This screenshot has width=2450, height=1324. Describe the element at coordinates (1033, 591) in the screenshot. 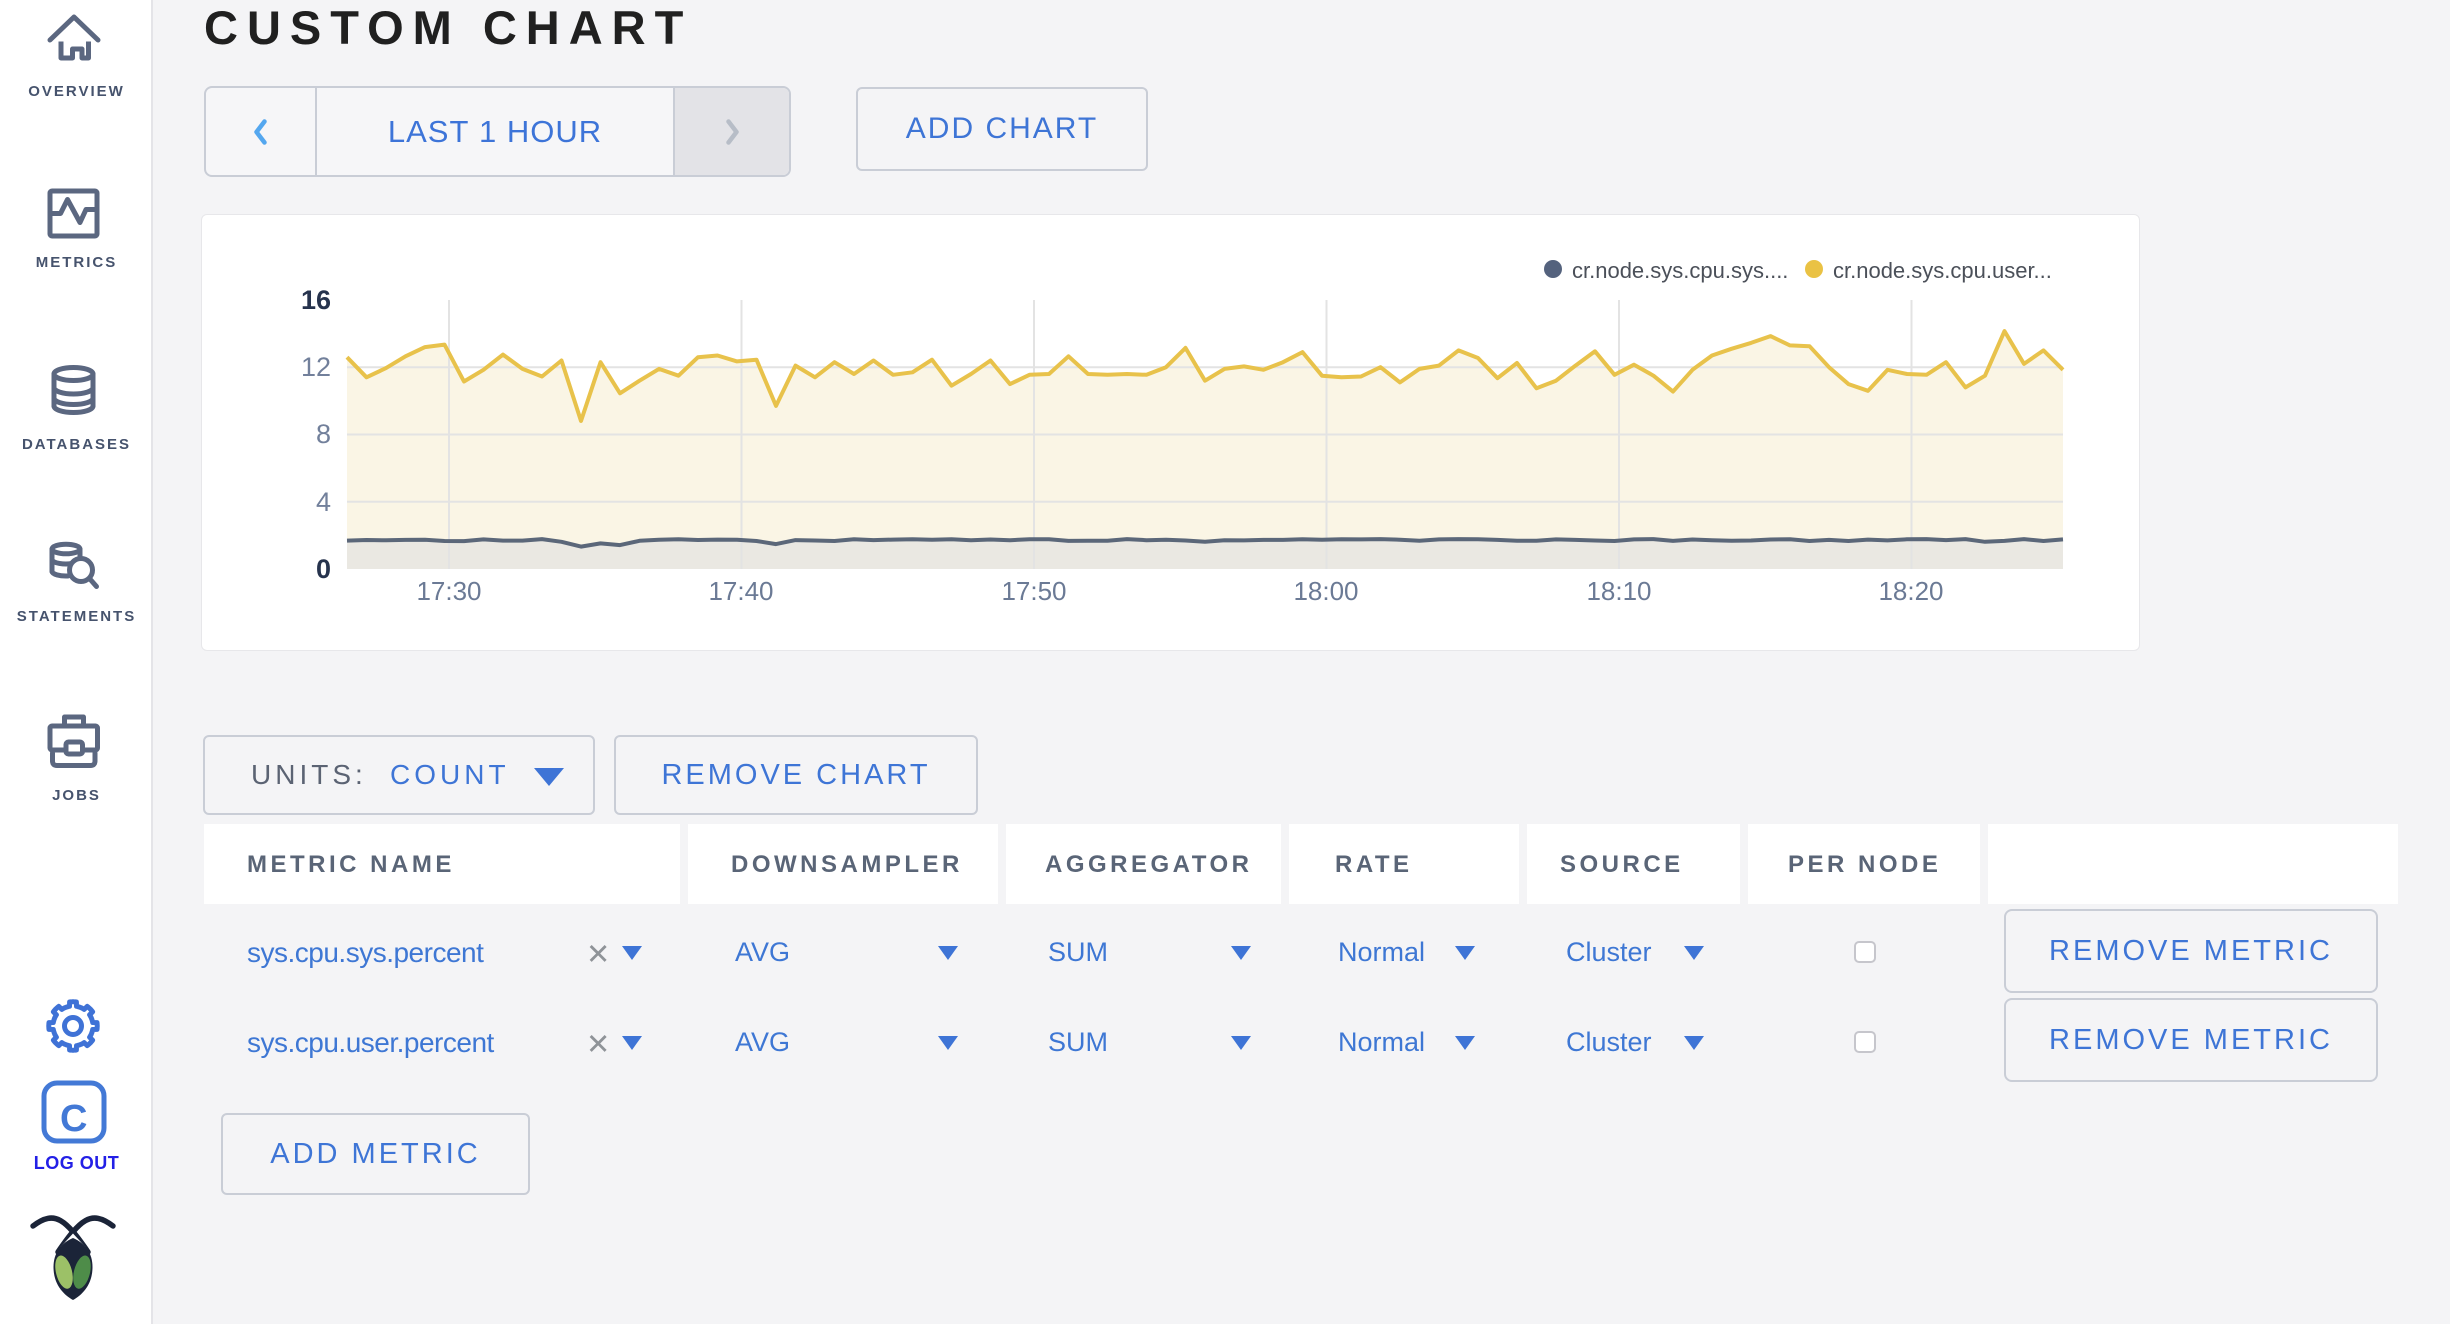

I see `svg-text: 17:50` at that location.